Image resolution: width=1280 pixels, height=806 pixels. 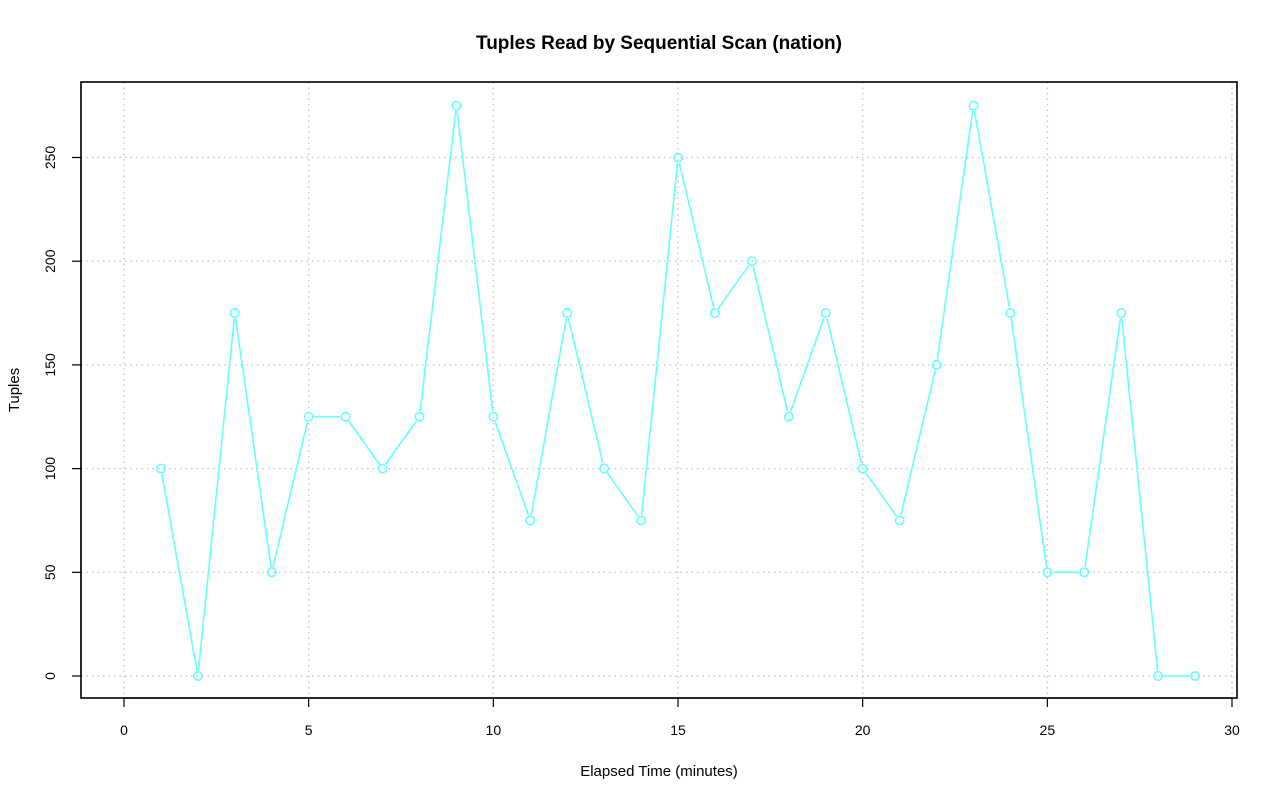 I want to click on x-axis-label: Elapsed Time (minutes), so click(x=659, y=771).